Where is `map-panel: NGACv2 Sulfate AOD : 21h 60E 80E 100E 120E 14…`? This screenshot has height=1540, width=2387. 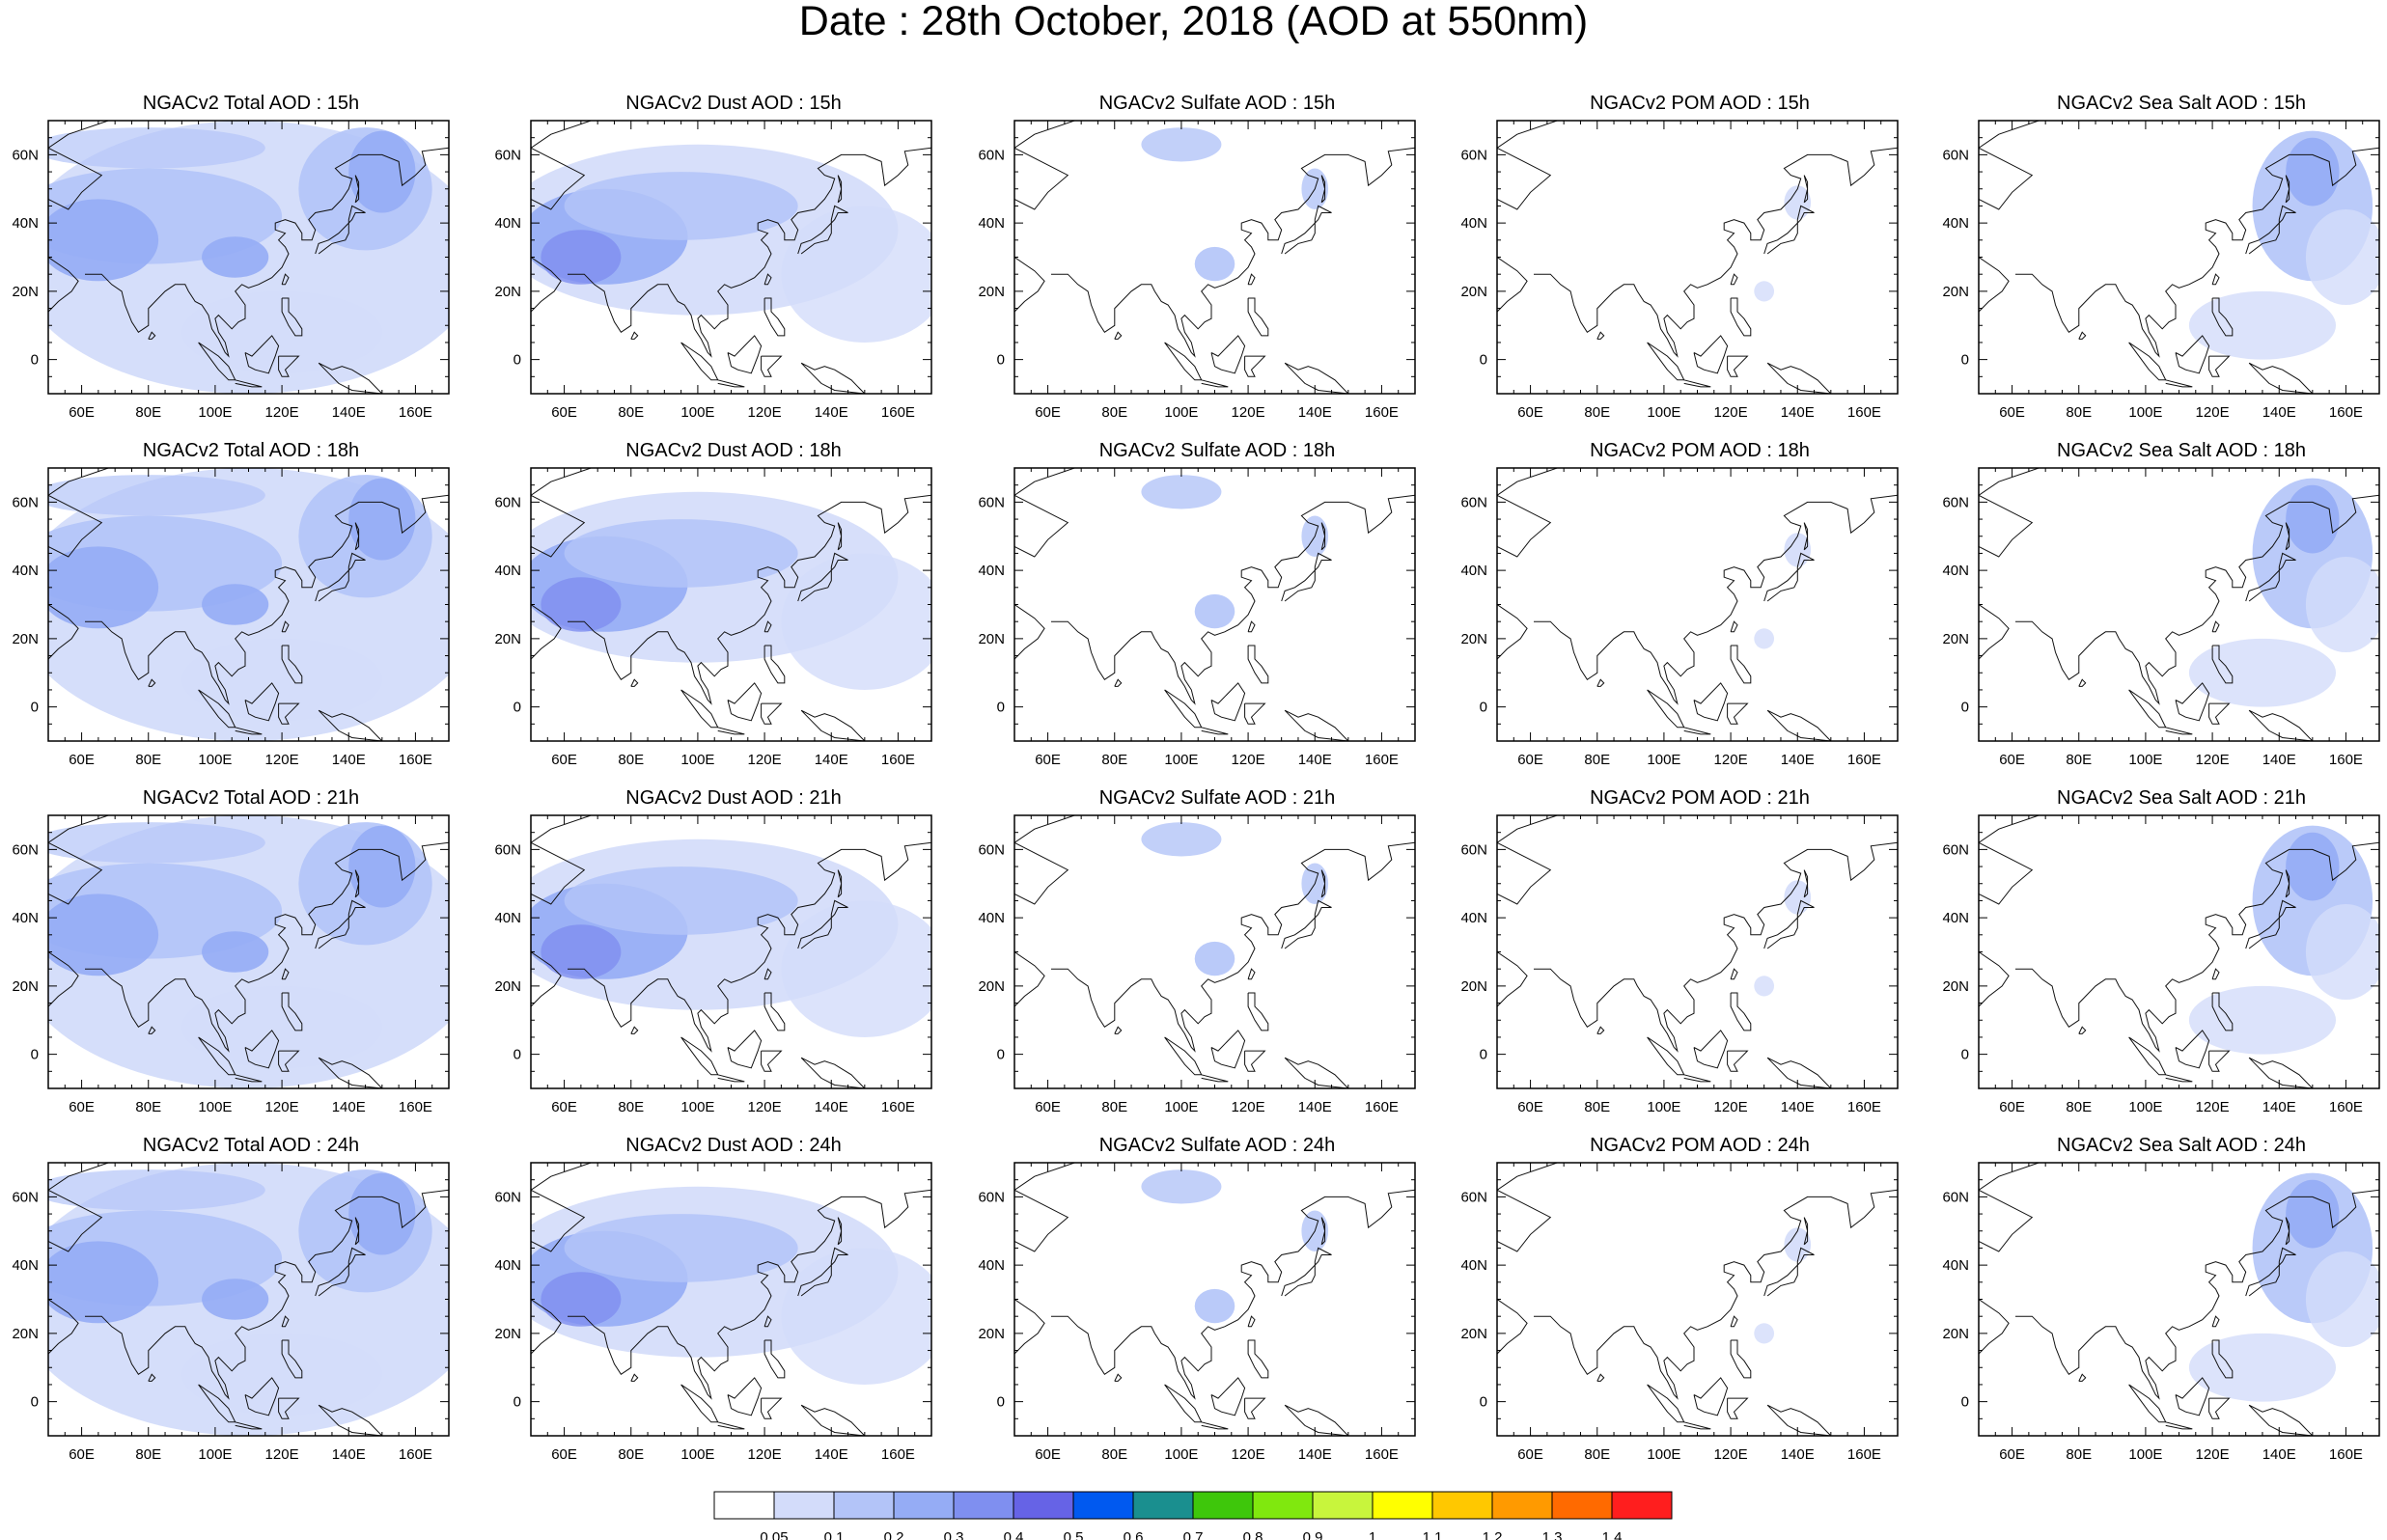 map-panel: NGACv2 Sulfate AOD : 21h 60E 80E 100E 120E 14… is located at coordinates (1237, 950).